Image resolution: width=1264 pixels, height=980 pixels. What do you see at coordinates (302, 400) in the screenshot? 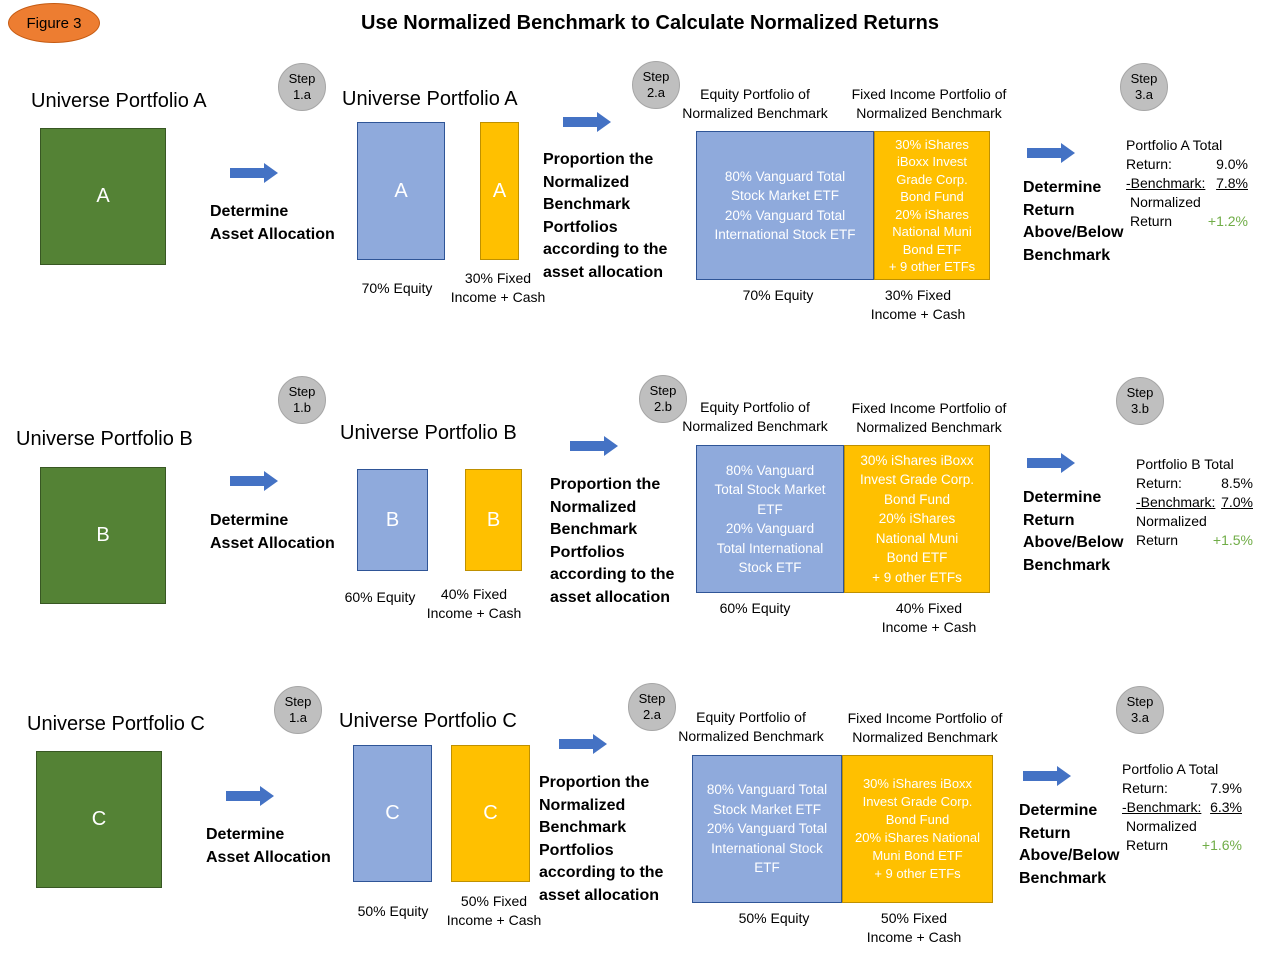
I see `step-badge-1b: Step 1.b` at bounding box center [302, 400].